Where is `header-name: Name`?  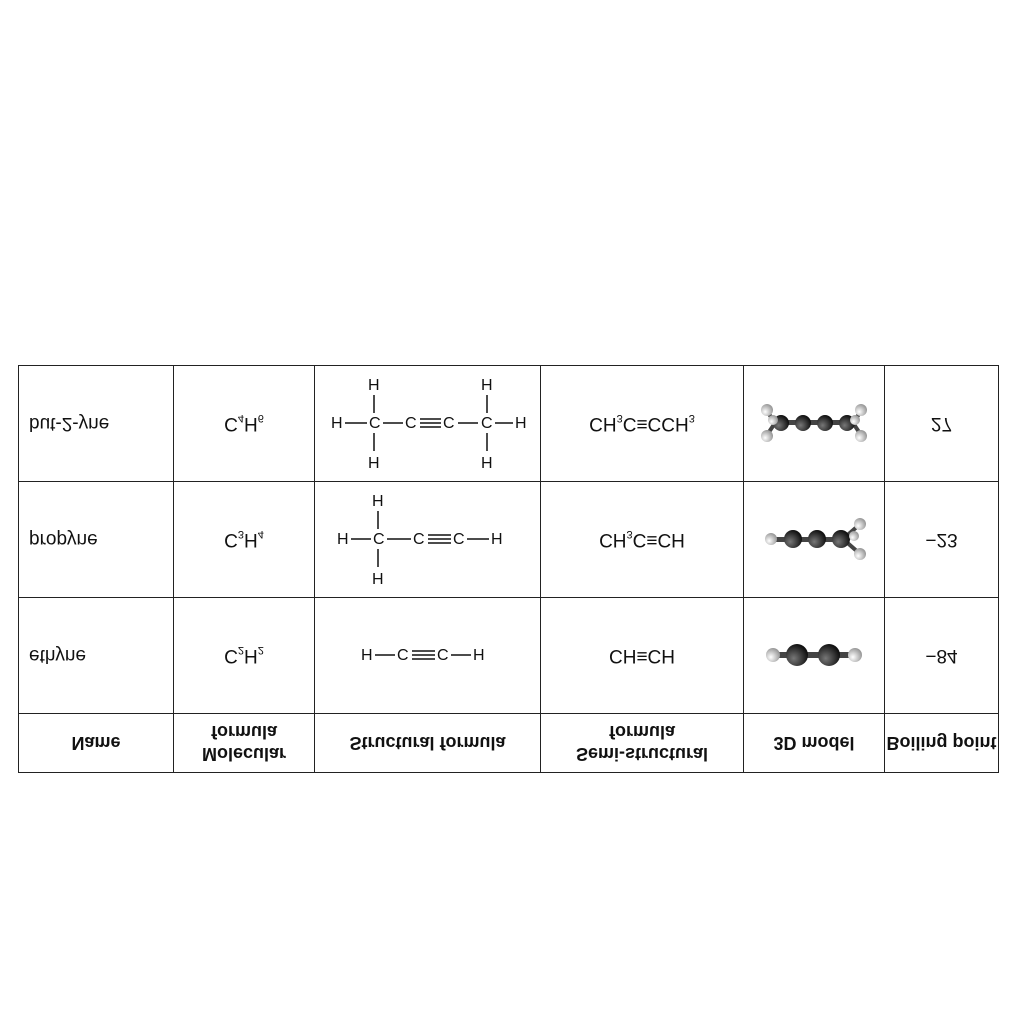 header-name: Name is located at coordinates (96, 743).